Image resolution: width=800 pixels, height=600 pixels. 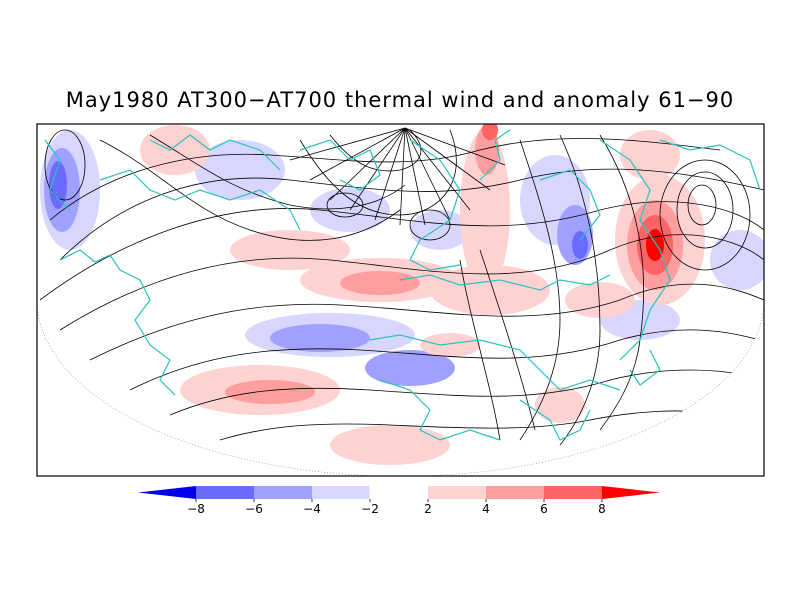 What do you see at coordinates (602, 509) in the screenshot?
I see `colorbar-tick-label: 8` at bounding box center [602, 509].